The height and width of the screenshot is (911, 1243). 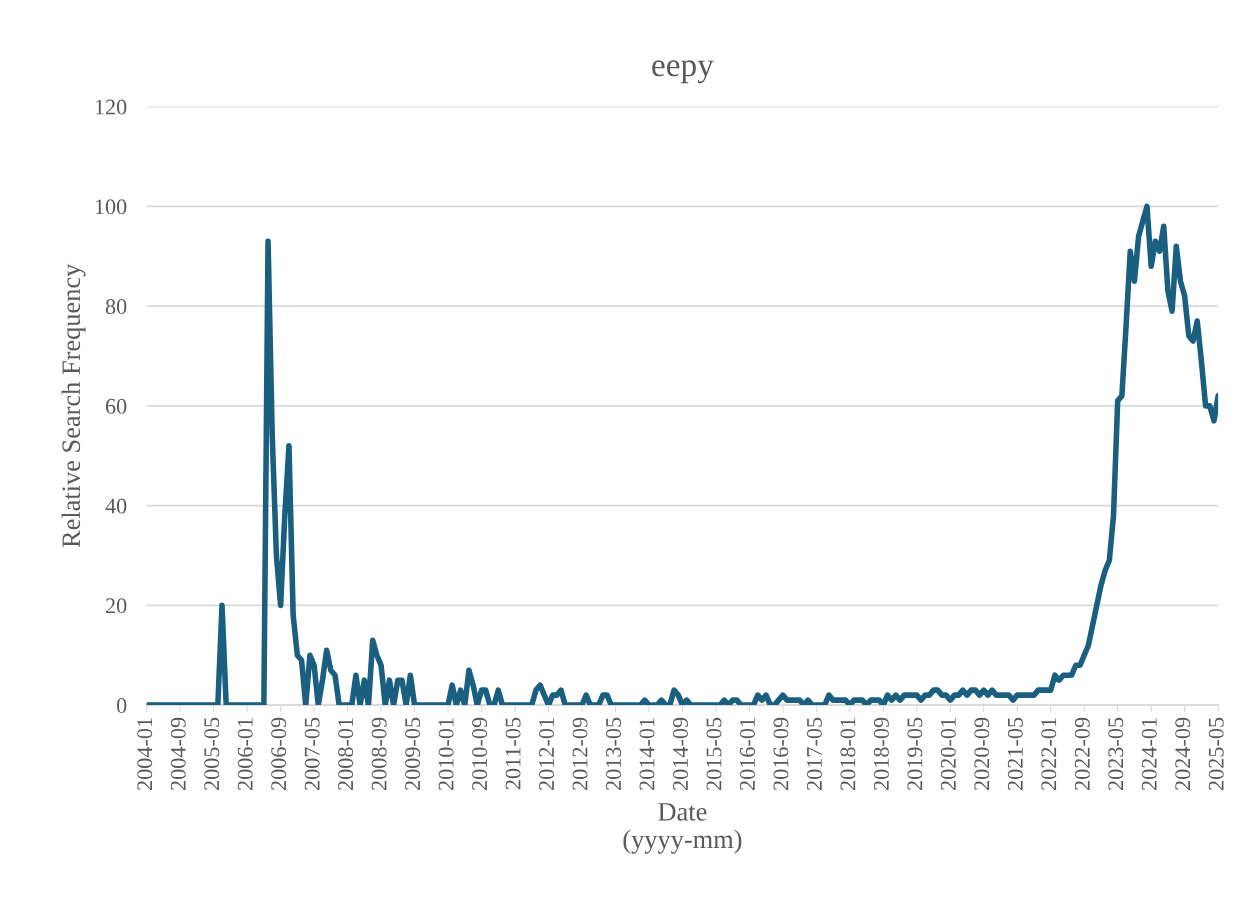 I want to click on y-tick-label: 120, so click(x=111, y=107).